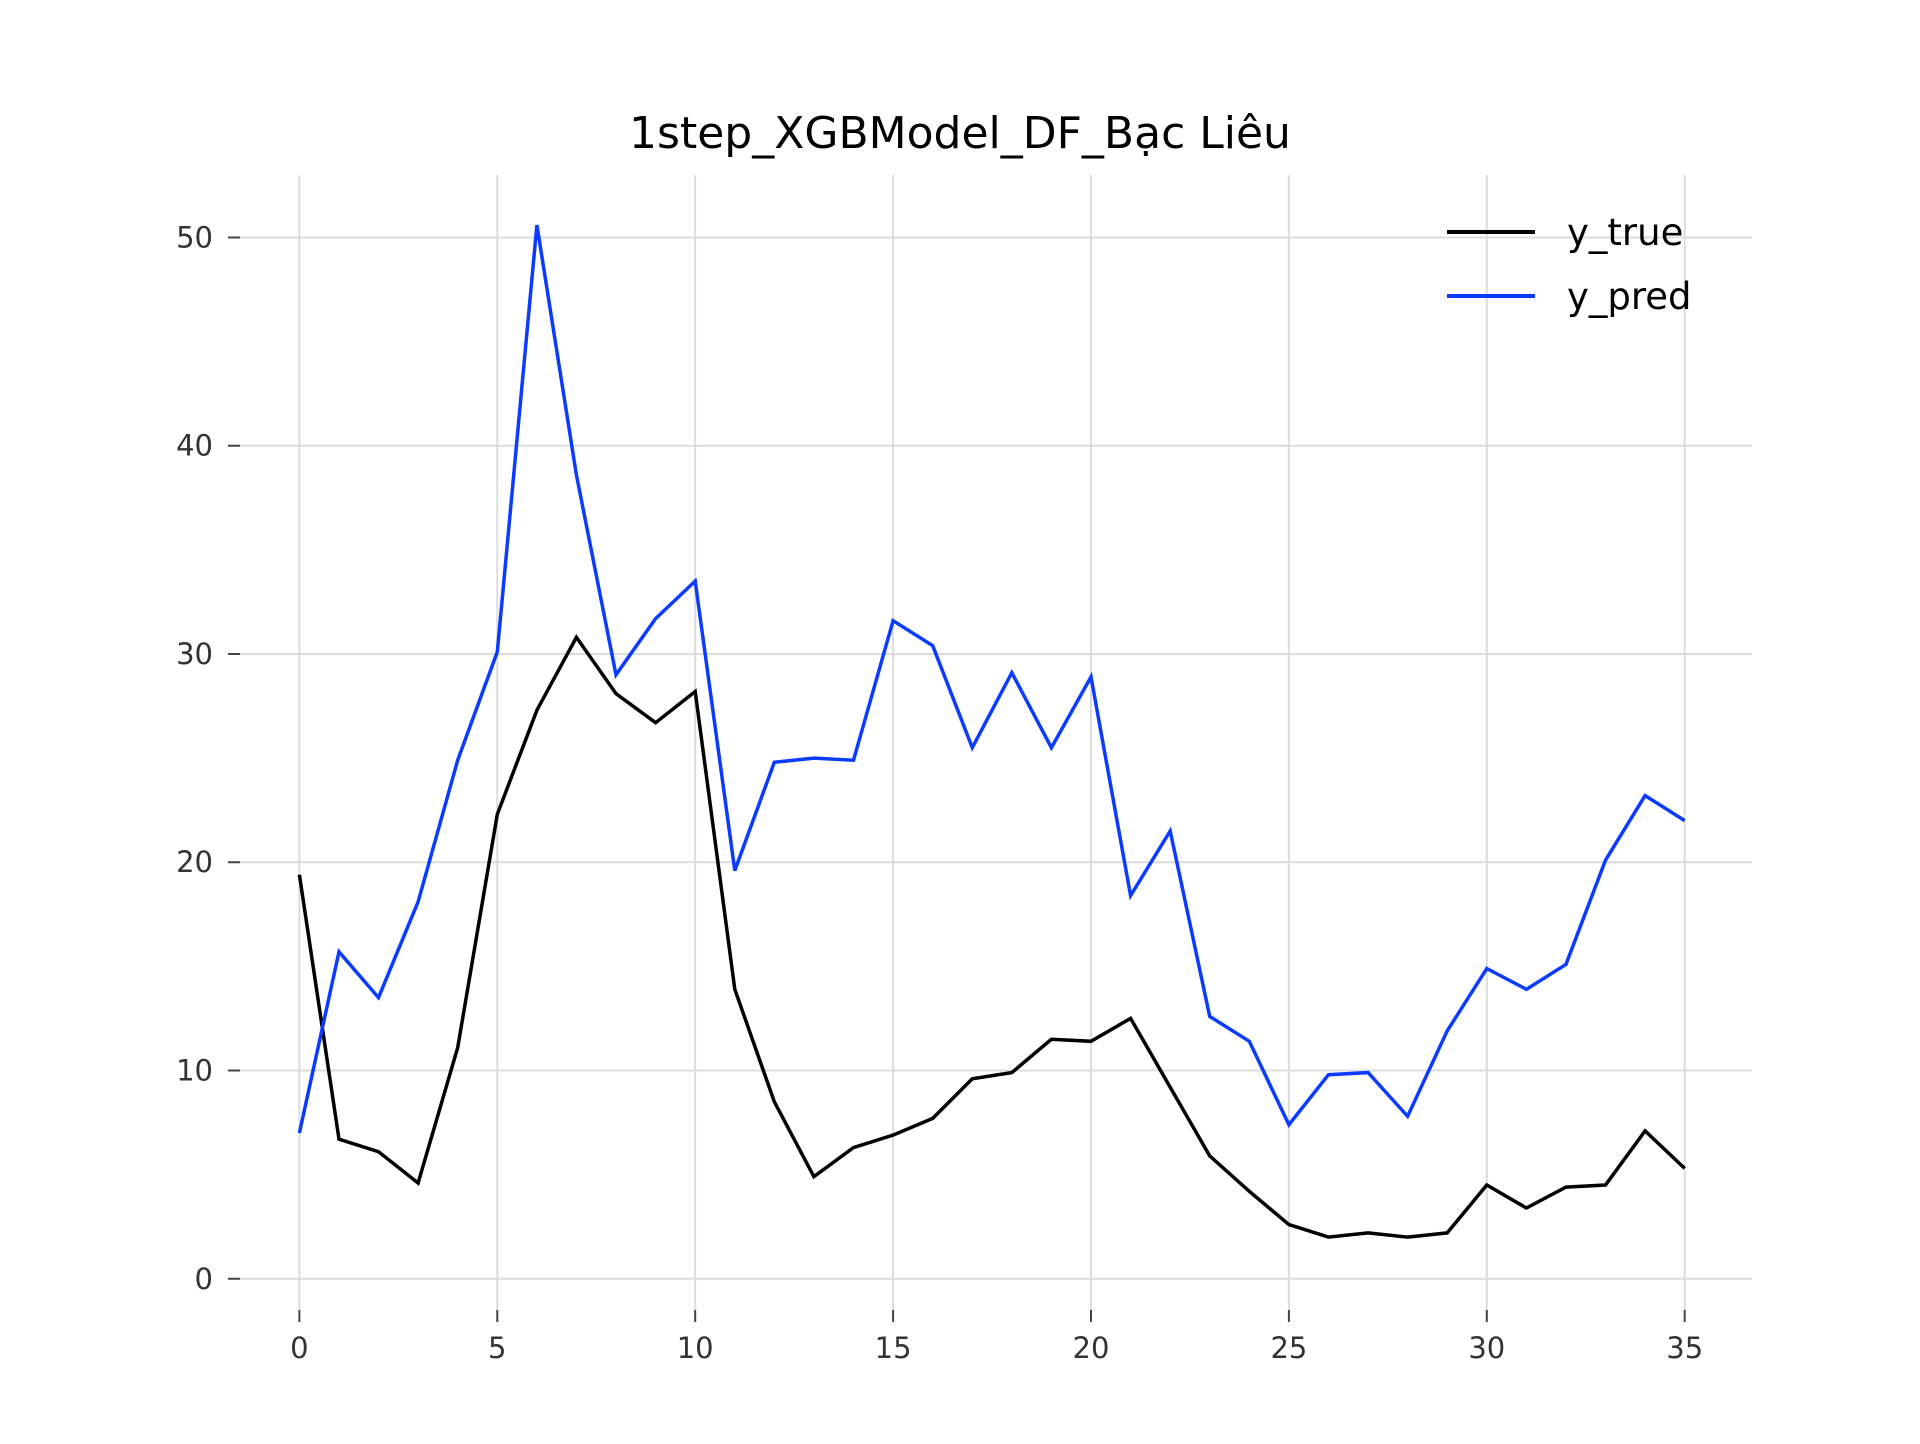  Describe the element at coordinates (1629, 296) in the screenshot. I see `legend-label-y-pred: y_pred` at that location.